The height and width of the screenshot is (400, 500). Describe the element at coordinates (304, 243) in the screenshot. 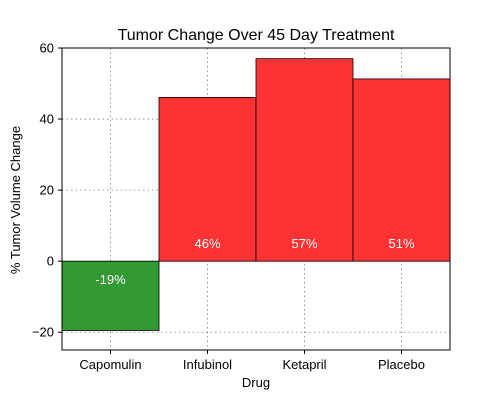

I see `data-label-ketapril: 57%` at that location.